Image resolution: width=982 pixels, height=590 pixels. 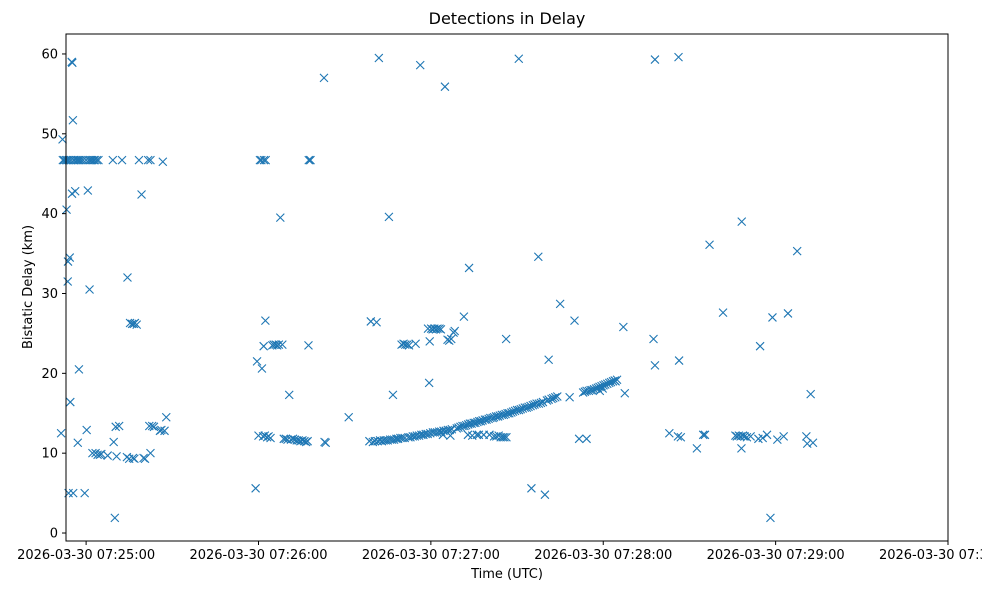 What do you see at coordinates (930, 555) in the screenshot?
I see `x-tick-label: 2026-03-30 07:30:00` at bounding box center [930, 555].